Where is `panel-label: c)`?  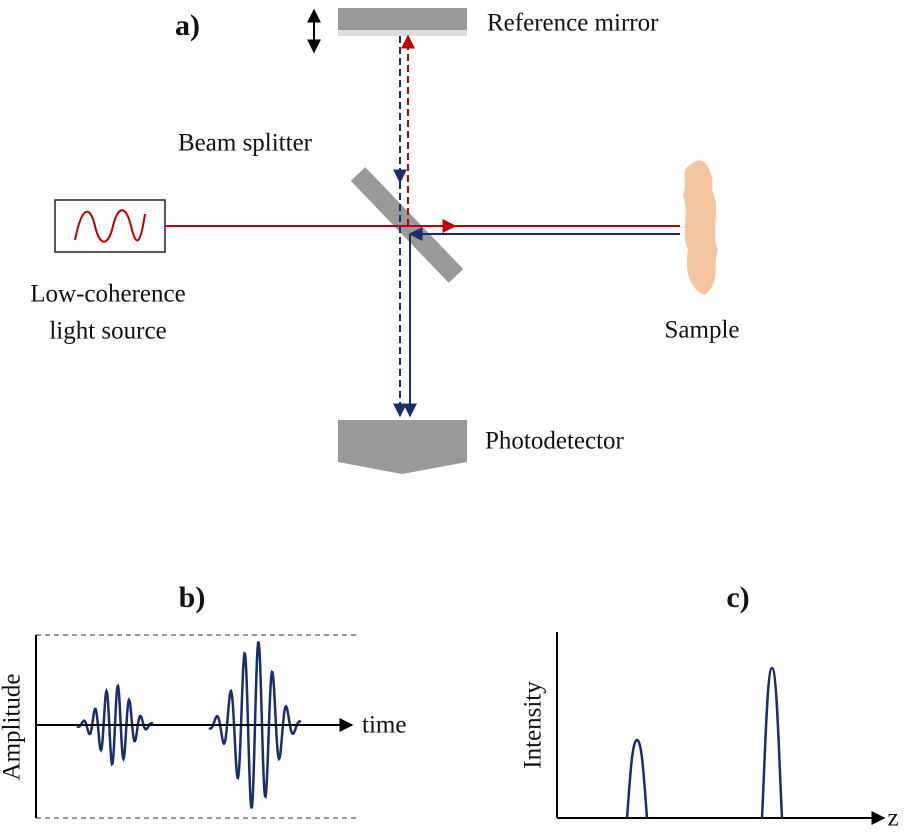 panel-label: c) is located at coordinates (737, 597).